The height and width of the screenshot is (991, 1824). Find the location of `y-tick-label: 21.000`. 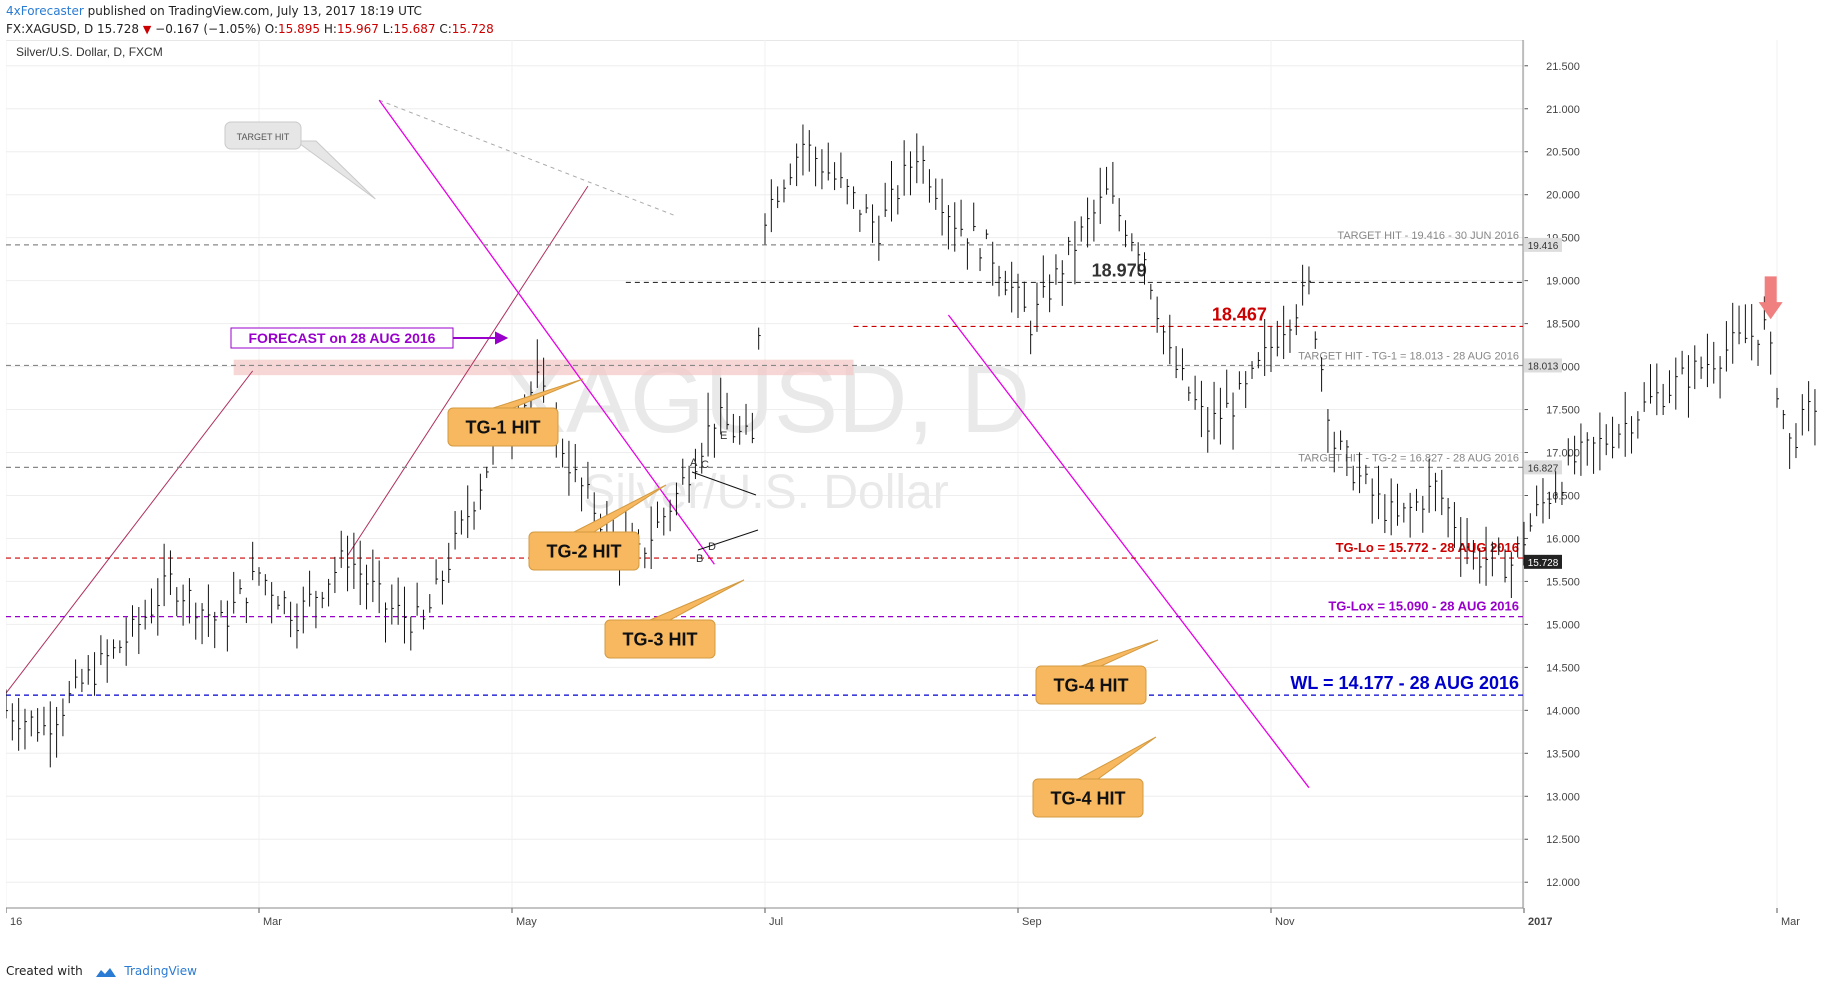

y-tick-label: 21.000 is located at coordinates (1563, 110).